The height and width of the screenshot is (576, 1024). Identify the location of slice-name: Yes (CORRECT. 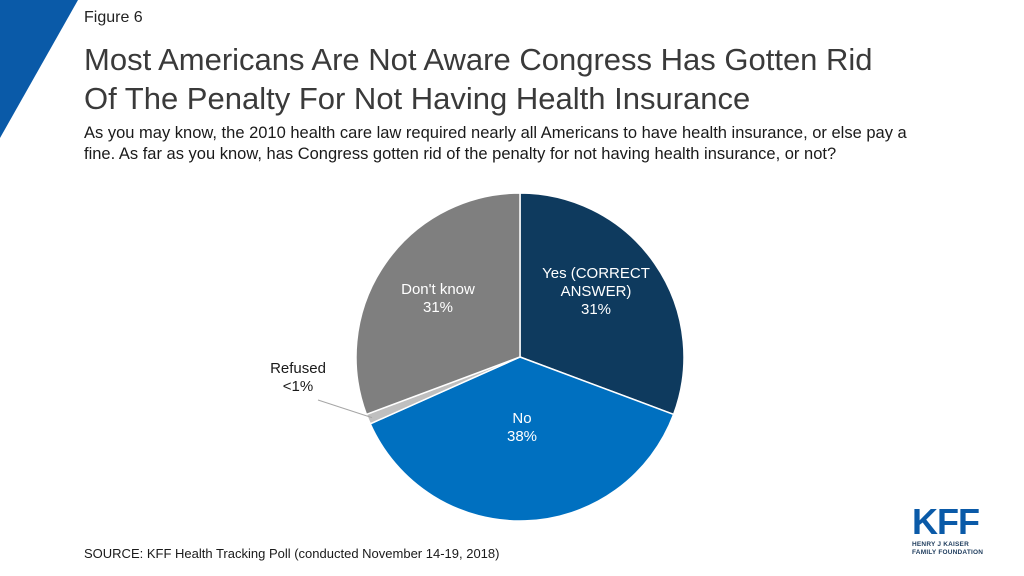
(596, 273).